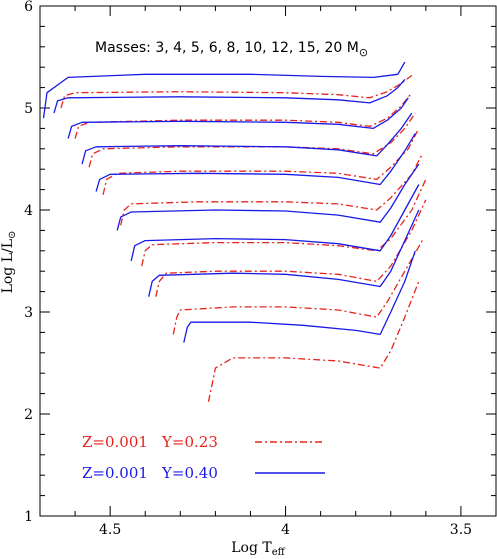  Describe the element at coordinates (231, 49) in the screenshot. I see `masses-annotation: Masses: 3, 4, 5, 6, 8, 10, 12, 15, 20 M⊙` at that location.